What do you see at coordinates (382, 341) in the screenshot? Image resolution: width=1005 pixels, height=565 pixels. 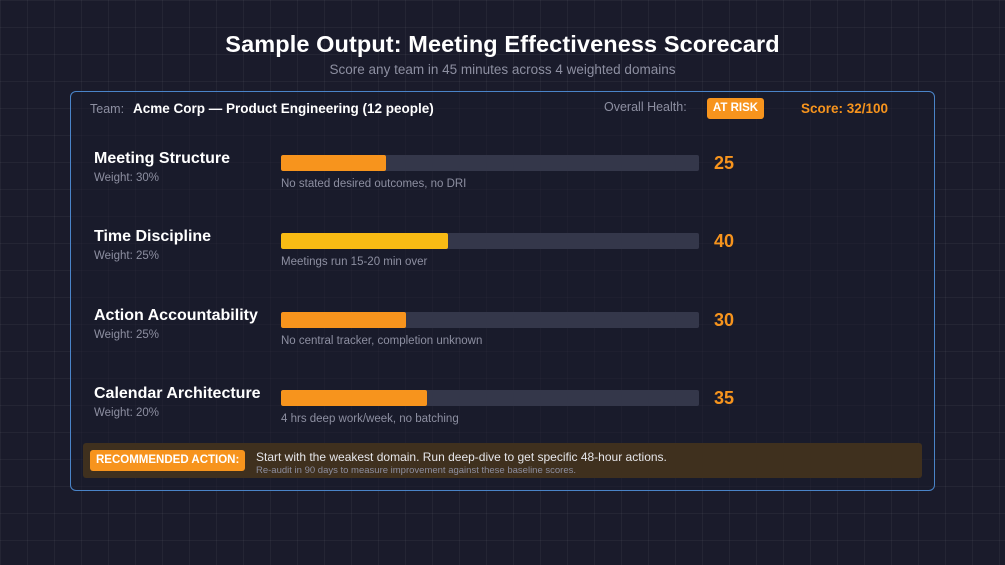 I see `domain-note: No central tracker, completion unknown` at bounding box center [382, 341].